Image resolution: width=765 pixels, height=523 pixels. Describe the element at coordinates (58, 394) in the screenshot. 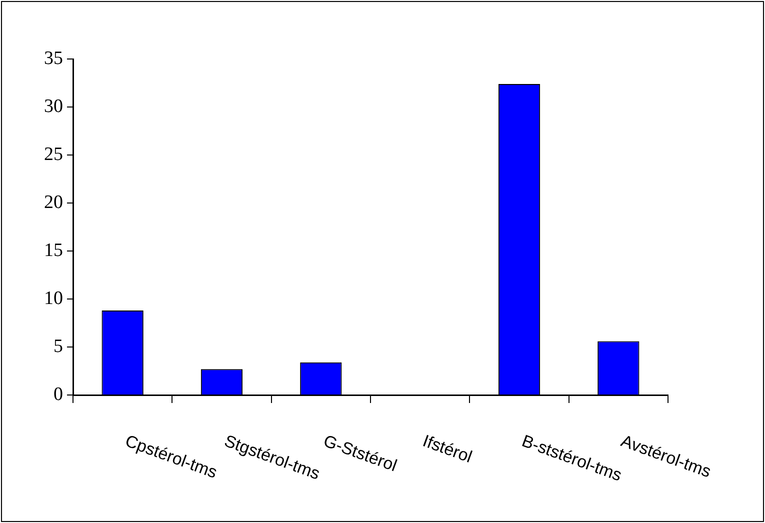

I see `y-tick-label: 0` at that location.